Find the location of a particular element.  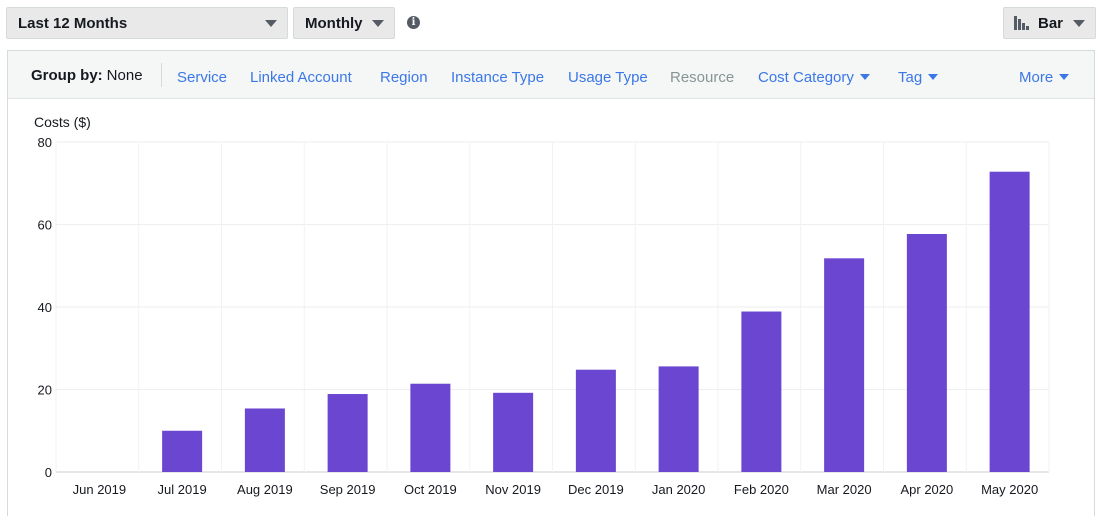

x-tick-label: Apr 2020 is located at coordinates (926, 489).